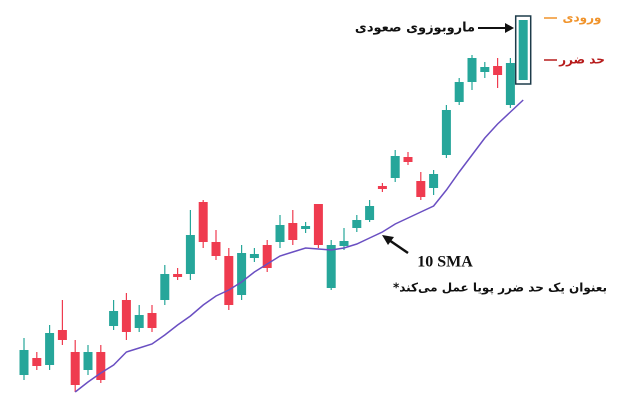  Describe the element at coordinates (415, 28) in the screenshot. I see `highlight-label: ماروبوزوی صعودی` at that location.